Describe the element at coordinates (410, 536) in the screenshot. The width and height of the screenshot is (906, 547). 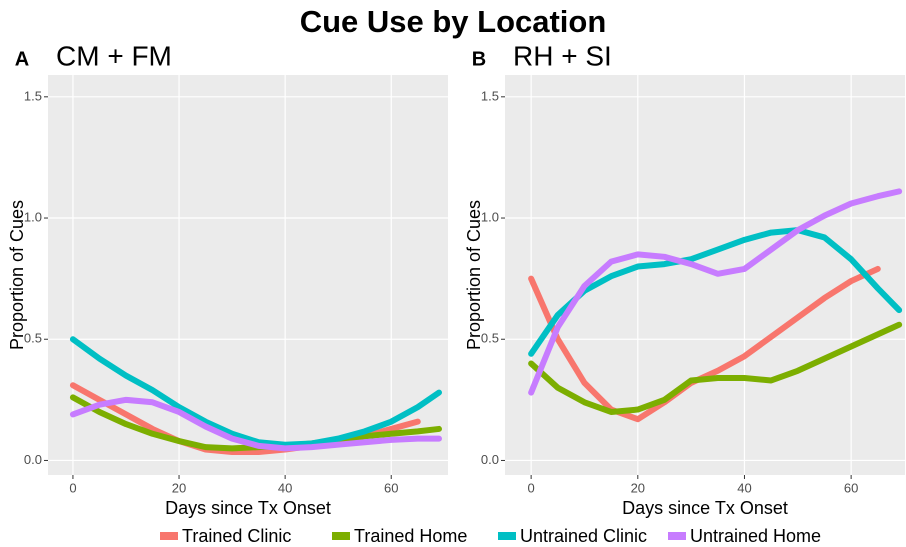
I see `legend-label: Trained Home` at that location.